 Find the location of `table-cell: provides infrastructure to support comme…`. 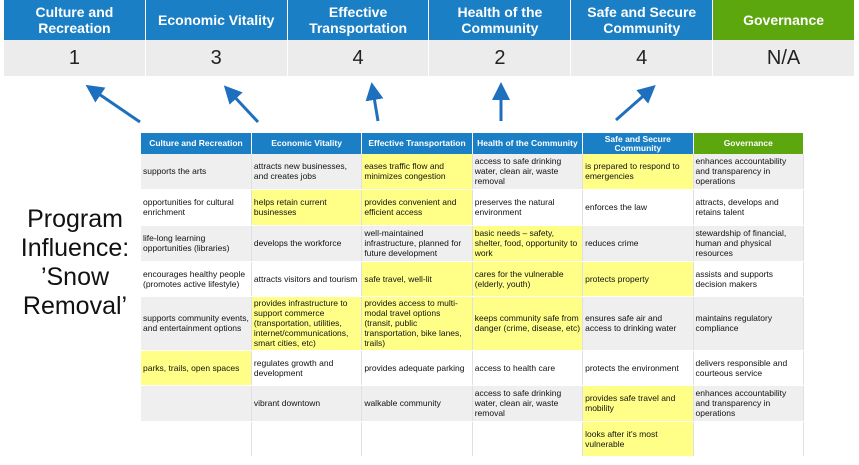

table-cell: provides infrastructure to support comme… is located at coordinates (307, 323).